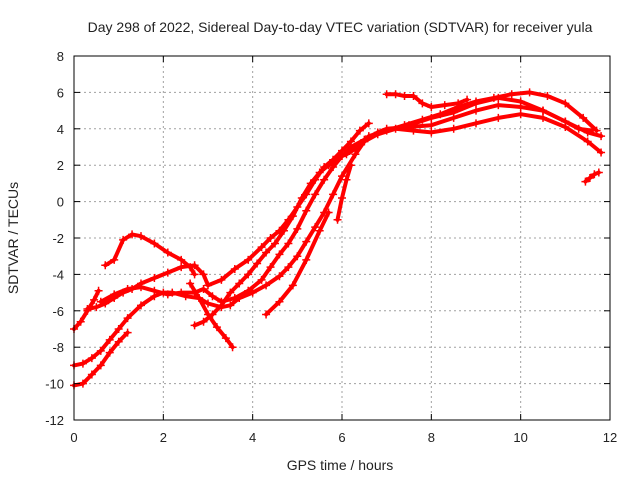  I want to click on y-tick-label: -2, so click(58, 238).